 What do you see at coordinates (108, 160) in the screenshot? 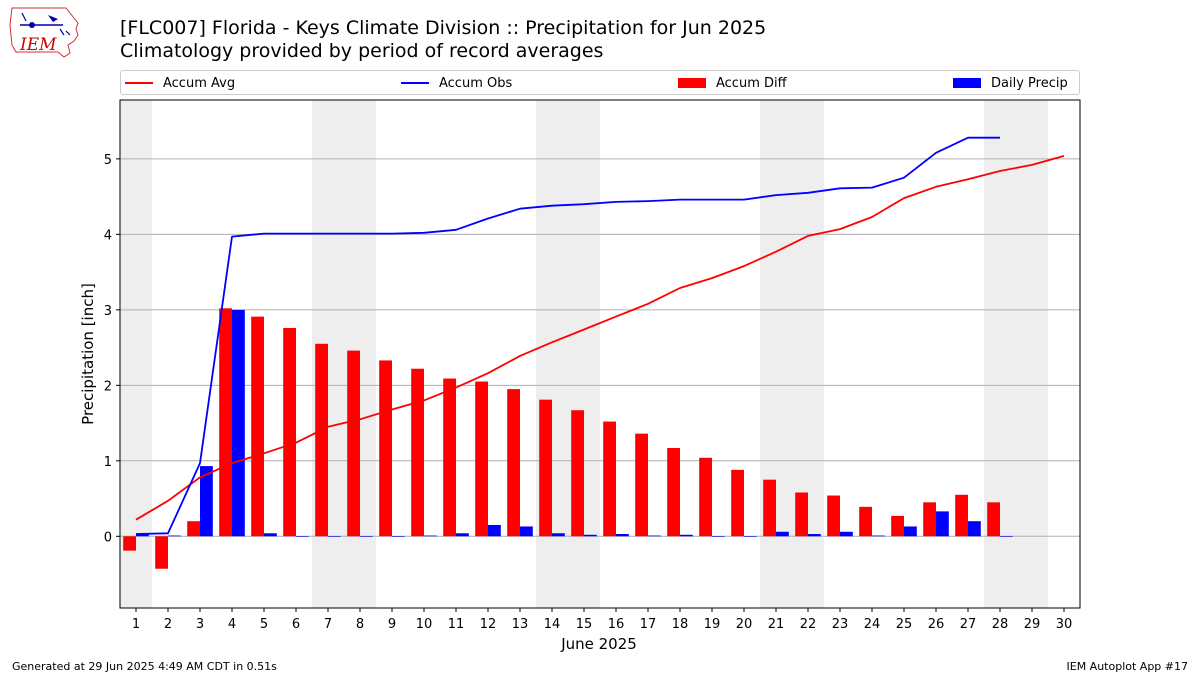
I see `y-tick-label: 5` at bounding box center [108, 160].